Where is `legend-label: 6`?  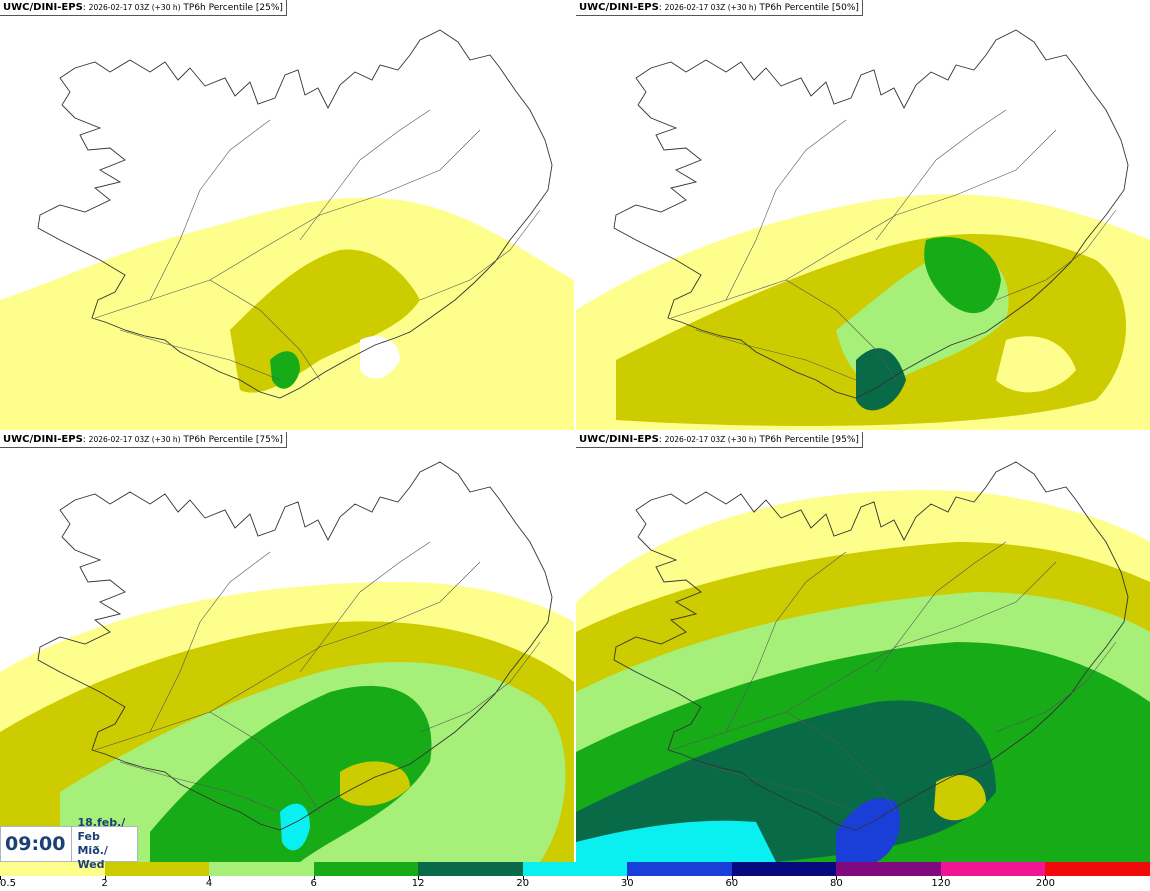 legend-label: 6 is located at coordinates (313, 883).